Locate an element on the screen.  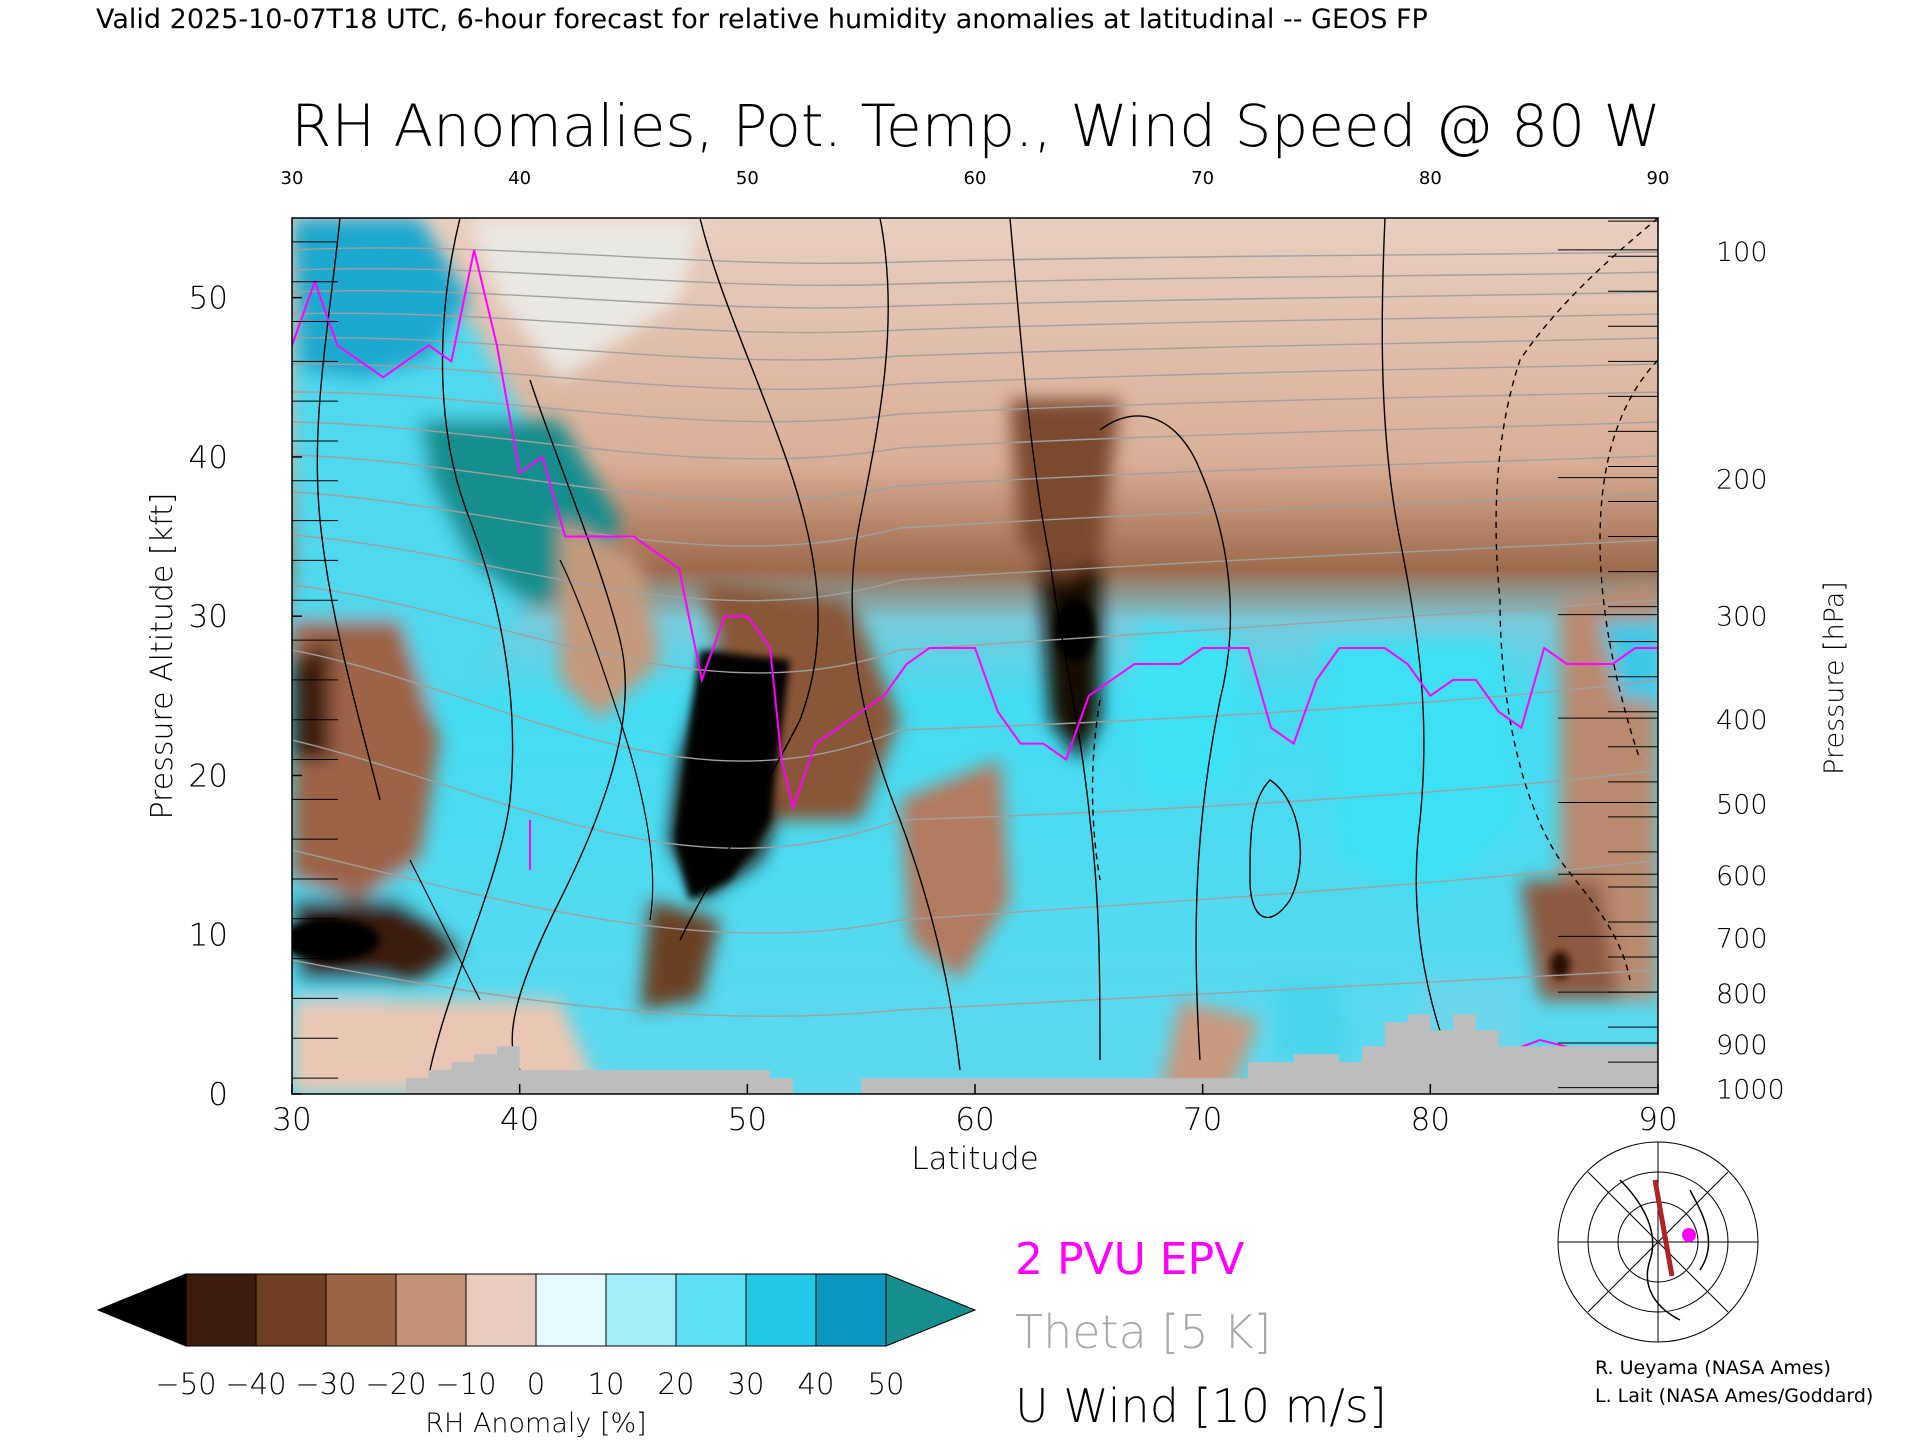
colorbar: −50 −40 −30 −20 −10 0 10 20 30 40 50 is located at coordinates (536, 1337).